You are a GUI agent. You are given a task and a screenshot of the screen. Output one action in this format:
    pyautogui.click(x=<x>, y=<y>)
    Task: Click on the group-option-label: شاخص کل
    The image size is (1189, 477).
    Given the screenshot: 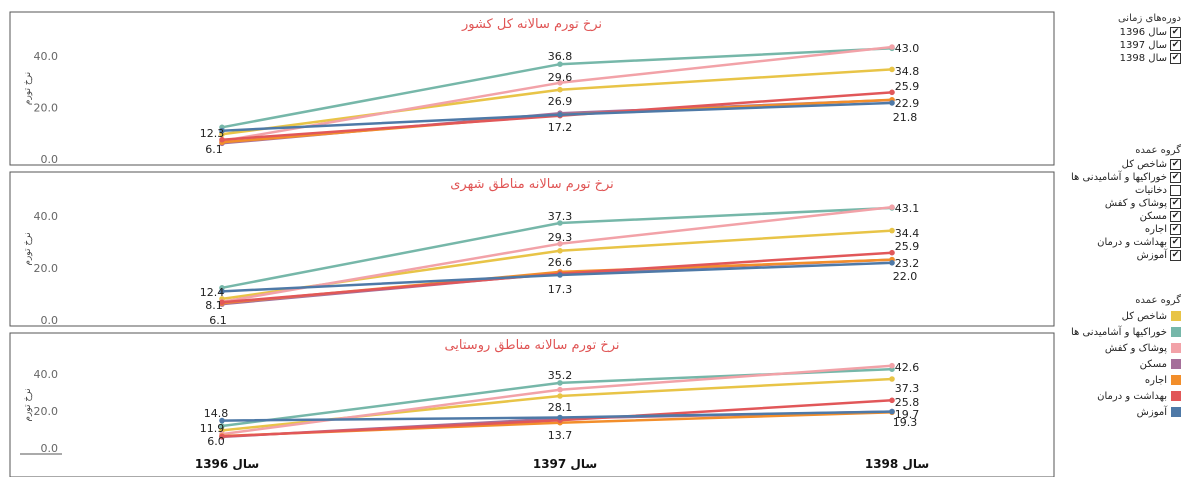 What is the action you would take?
    pyautogui.click(x=1144, y=164)
    